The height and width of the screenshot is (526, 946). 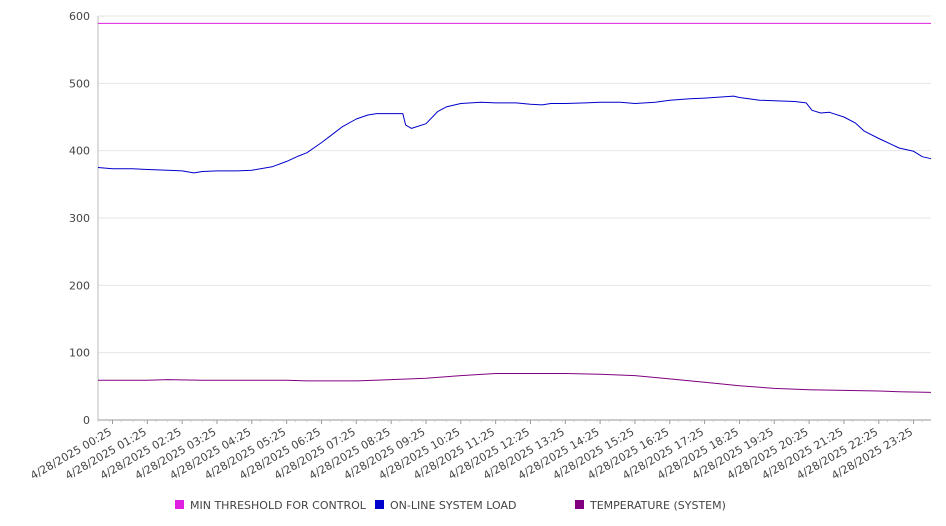 I want to click on series-system-load, so click(x=514, y=134).